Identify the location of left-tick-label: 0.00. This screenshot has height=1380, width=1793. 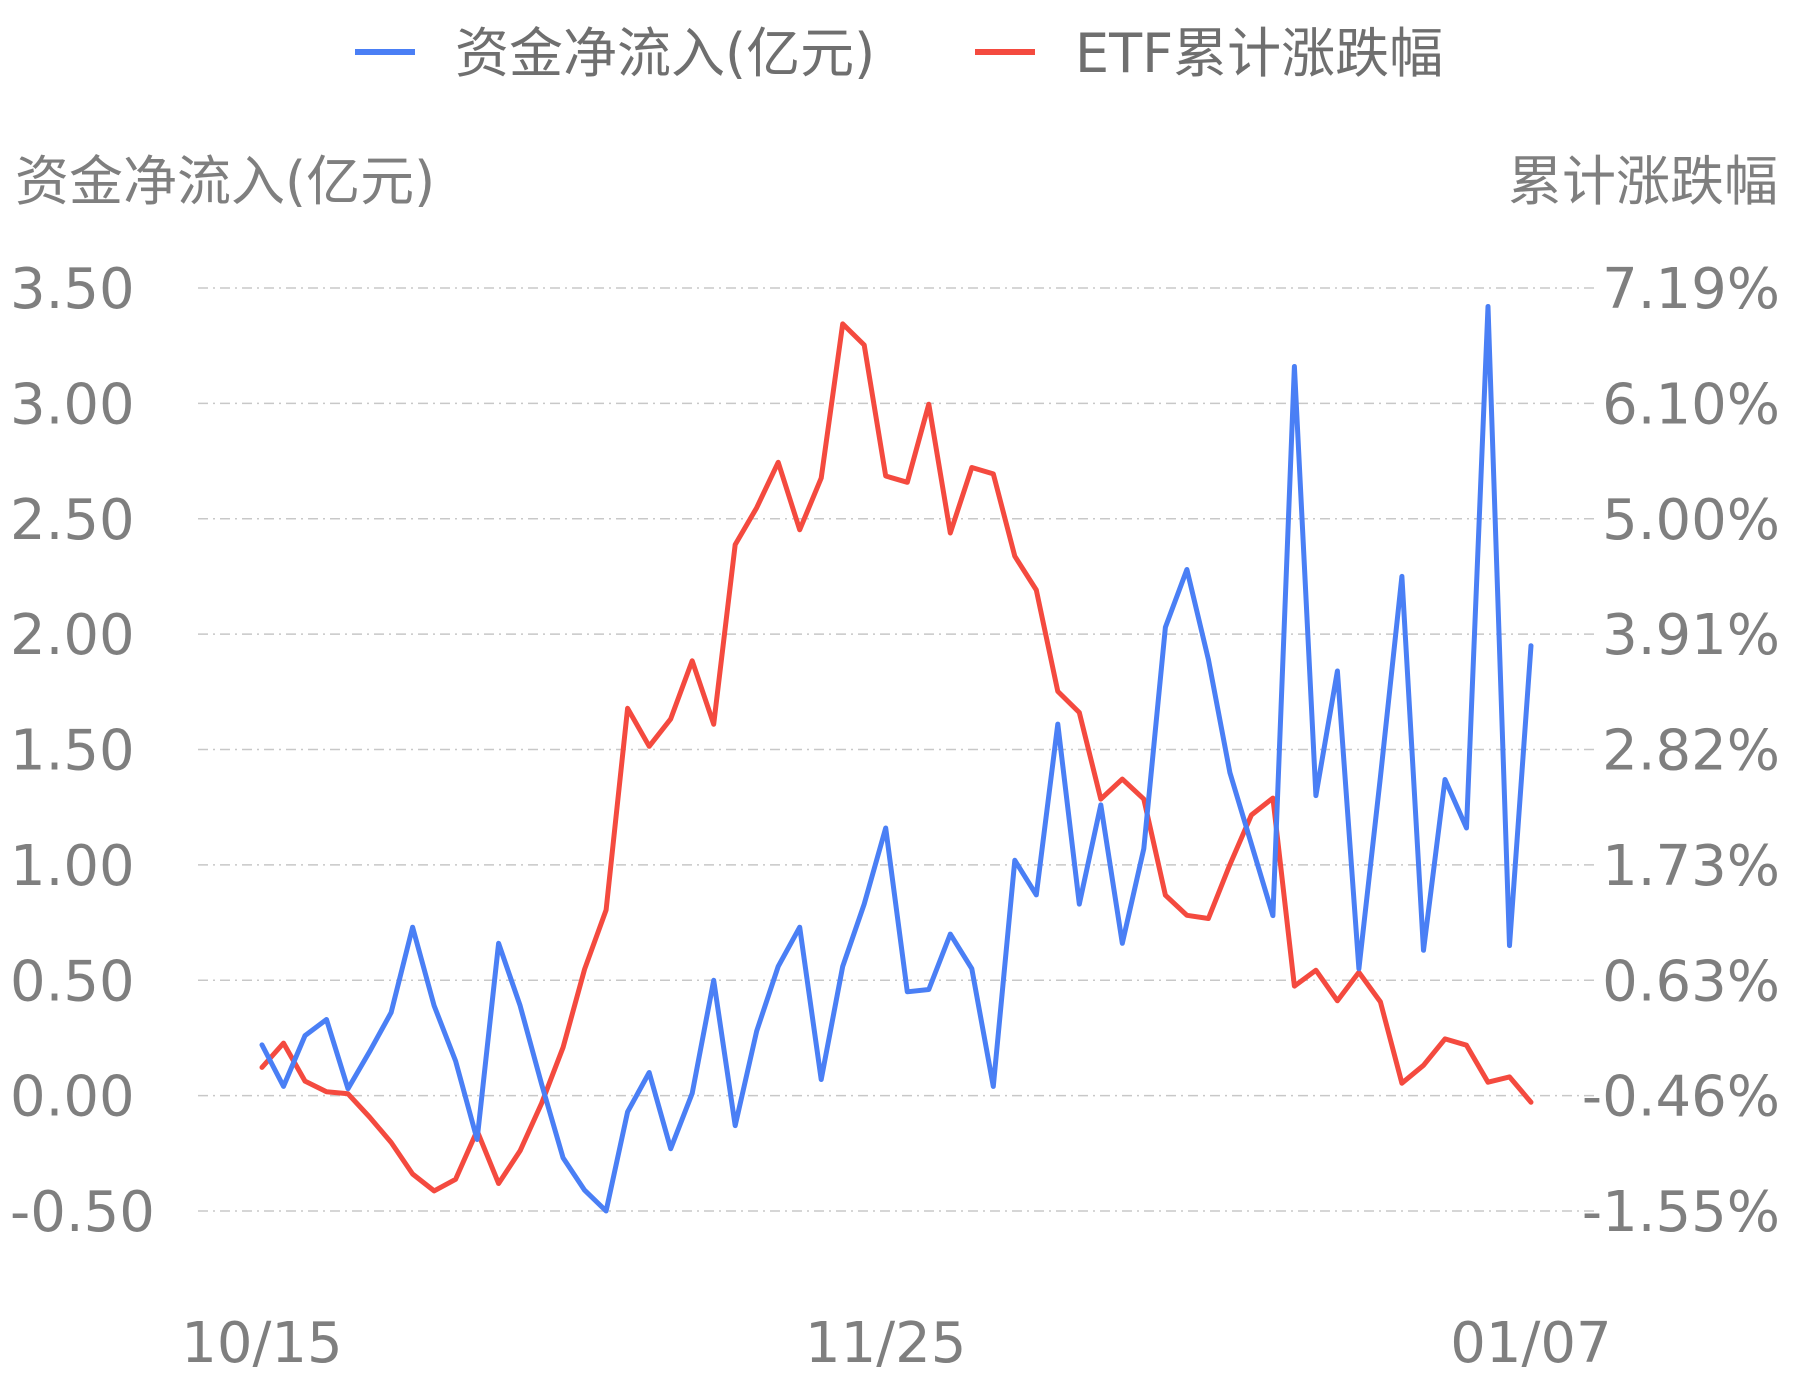
(72, 1097).